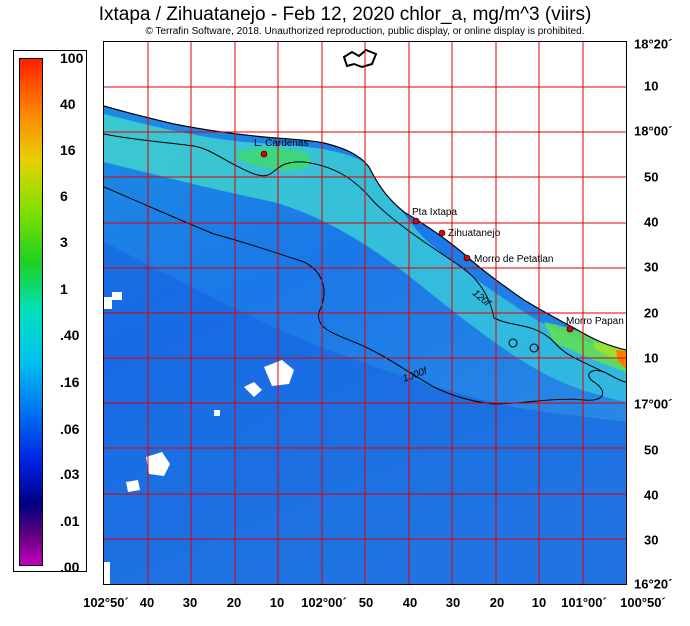 The image size is (690, 626). I want to click on place-label: Morro de Petatlan, so click(514, 259).